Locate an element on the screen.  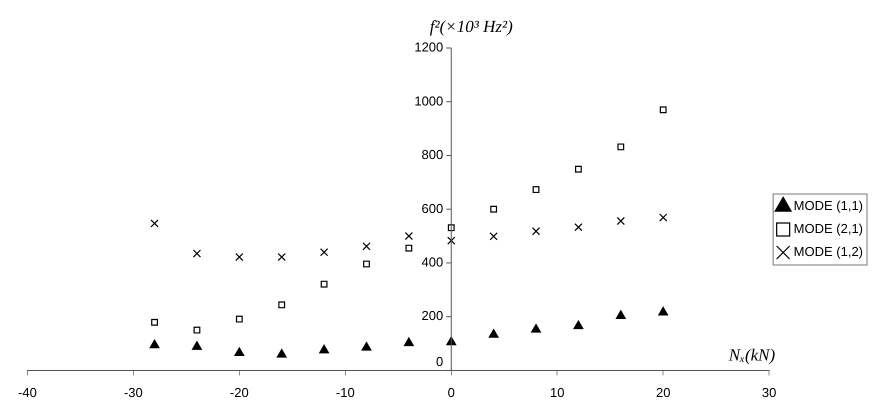
x-tick-label: 30 is located at coordinates (769, 392).